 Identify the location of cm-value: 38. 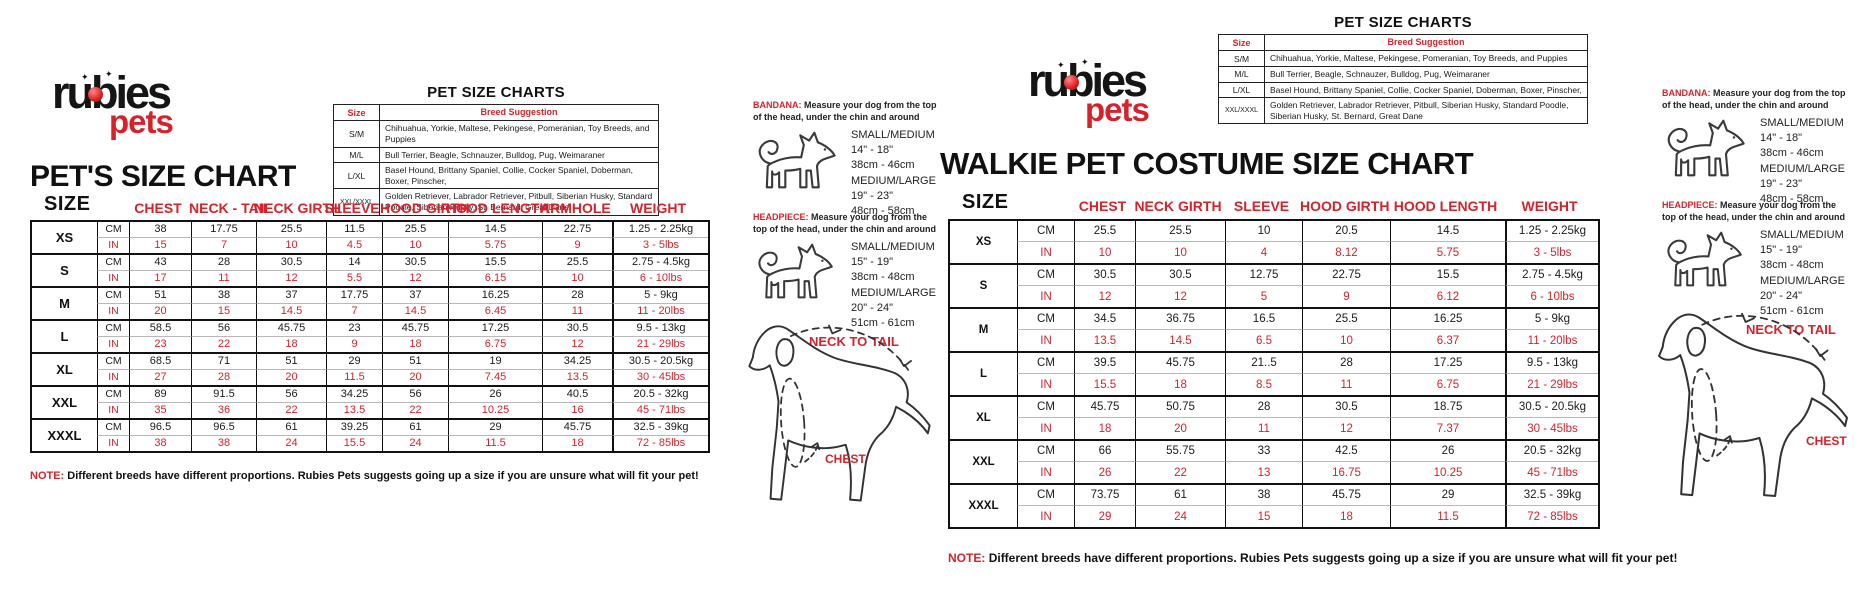
(223, 296).